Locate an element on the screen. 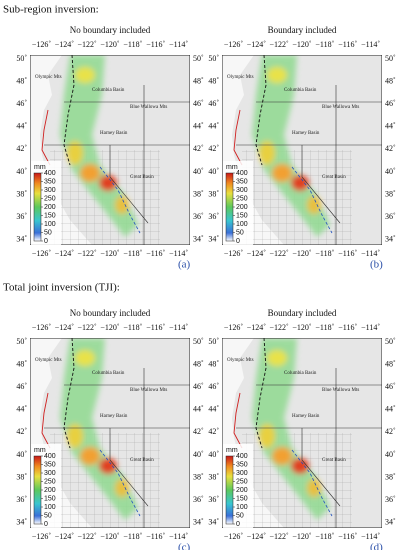 Image resolution: width=410 pixels, height=550 pixels. panel-letter: (d) is located at coordinates (376, 546).